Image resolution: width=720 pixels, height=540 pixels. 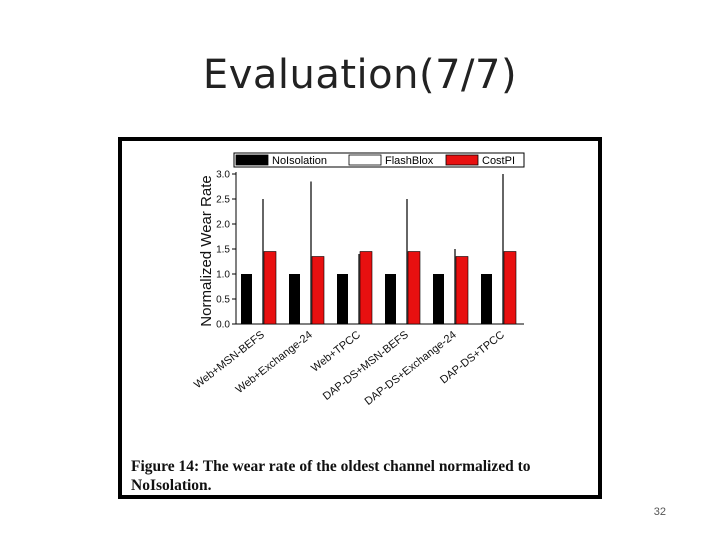 What do you see at coordinates (206, 250) in the screenshot?
I see `y-axis-label: Normalized Wear Rate` at bounding box center [206, 250].